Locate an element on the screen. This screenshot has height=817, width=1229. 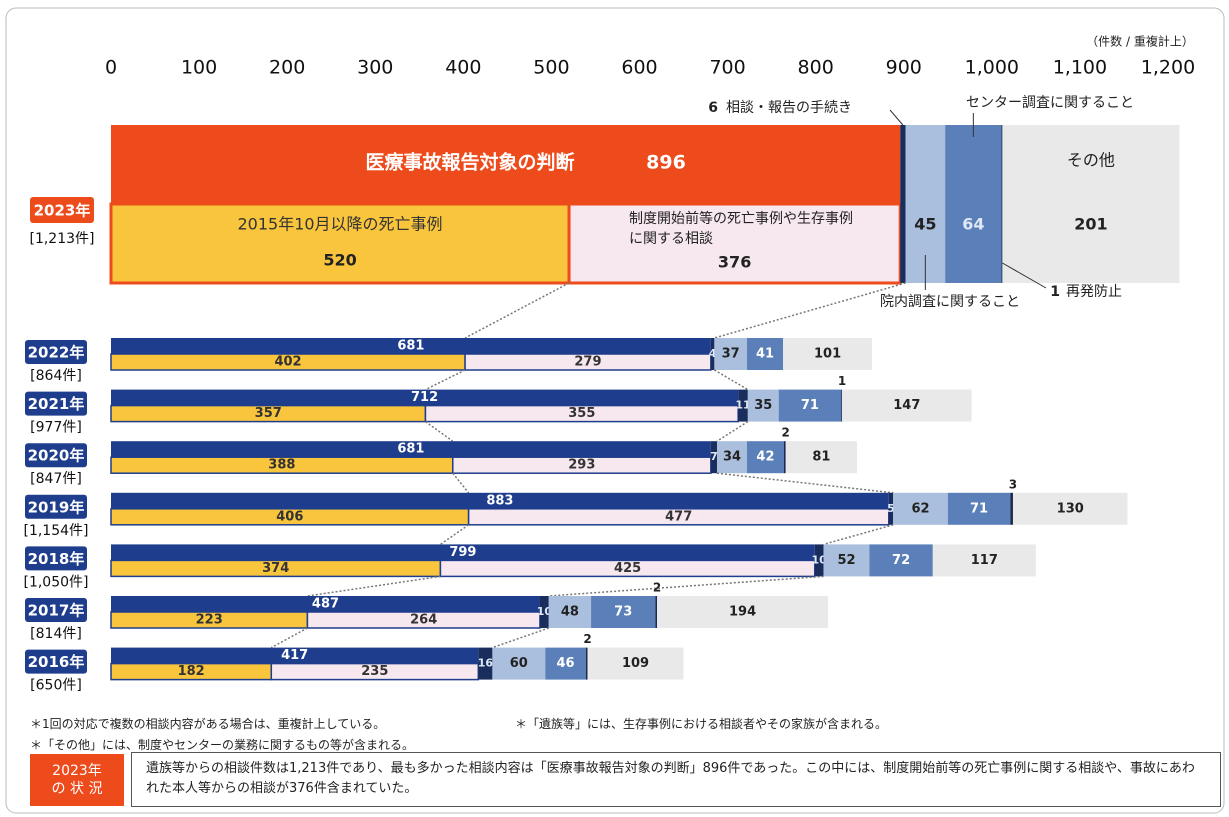
legend-entry: 院内調査に関すること is located at coordinates (950, 302).